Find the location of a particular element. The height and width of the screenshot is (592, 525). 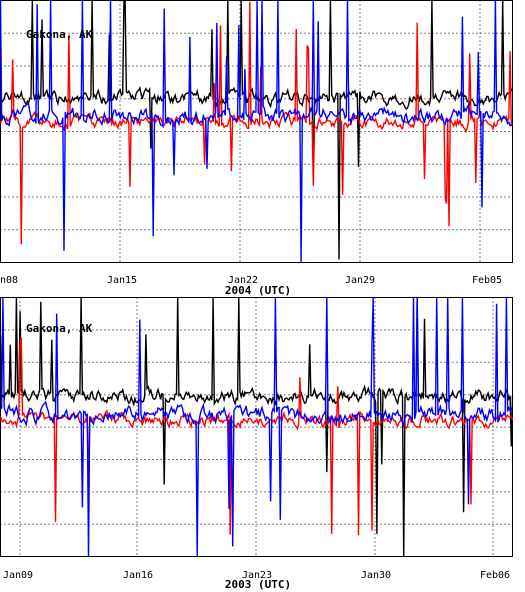

x-tick-label: Jan15 is located at coordinates (122, 280).